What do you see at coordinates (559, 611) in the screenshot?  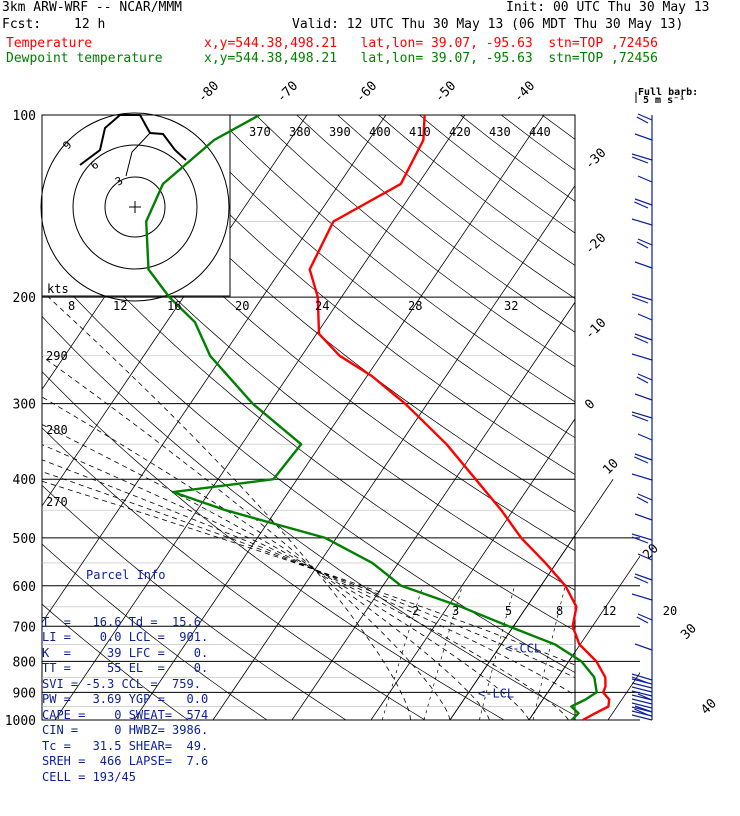 I see `mixing-ratio-label: 8` at bounding box center [559, 611].